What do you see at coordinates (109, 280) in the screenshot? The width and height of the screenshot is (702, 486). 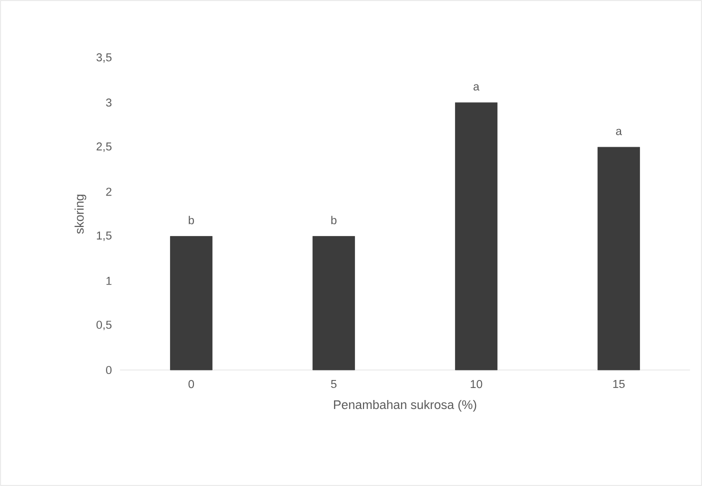 I see `y-tick-label: 1` at bounding box center [109, 280].